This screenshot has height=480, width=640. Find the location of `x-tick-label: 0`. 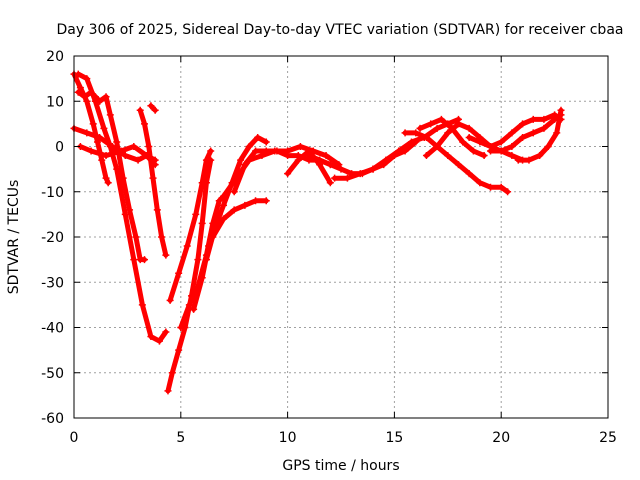

x-tick-label: 0 is located at coordinates (74, 438).